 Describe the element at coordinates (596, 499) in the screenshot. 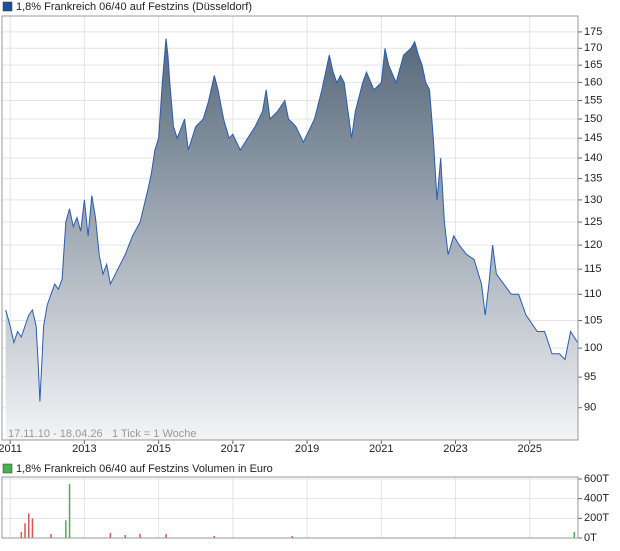

I see `y-tick-label: 400T` at that location.